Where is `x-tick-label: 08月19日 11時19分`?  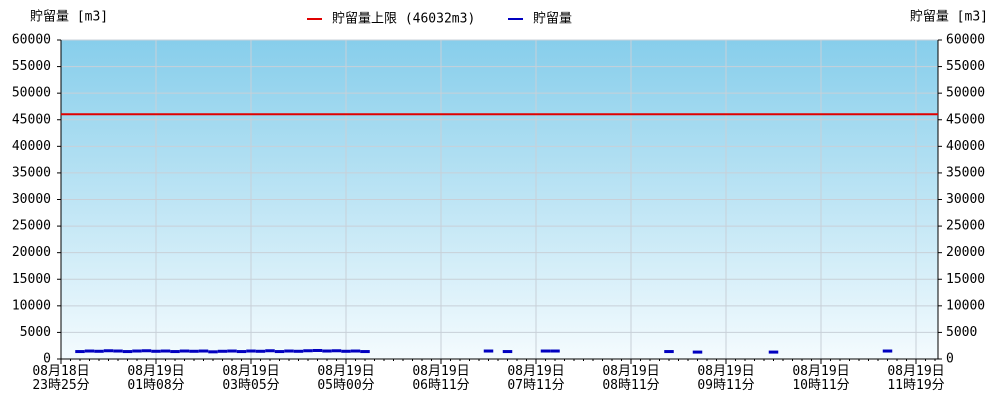
x-tick-label: 08月19日 11時19分 is located at coordinates (916, 378).